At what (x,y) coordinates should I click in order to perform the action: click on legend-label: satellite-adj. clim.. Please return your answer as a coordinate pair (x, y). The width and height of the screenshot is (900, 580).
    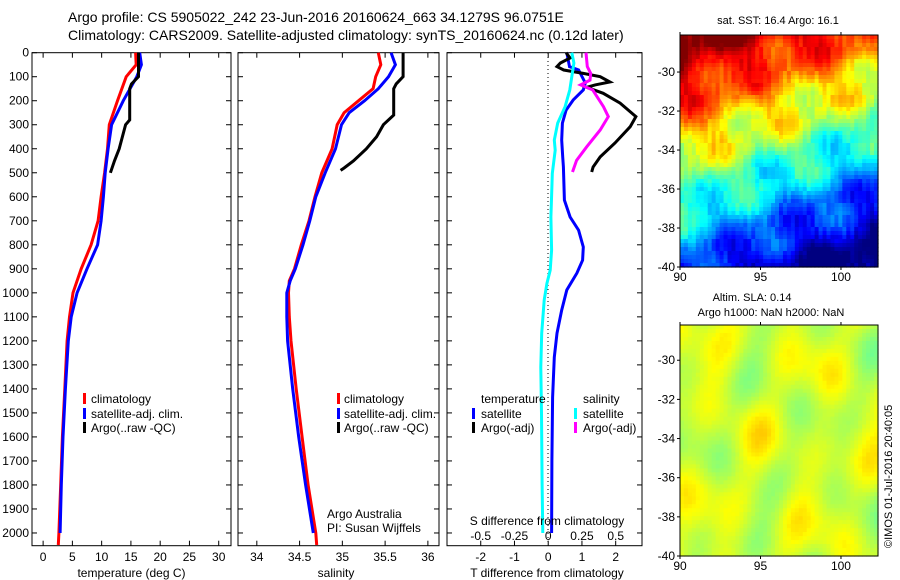
    Looking at the image, I should click on (137, 414).